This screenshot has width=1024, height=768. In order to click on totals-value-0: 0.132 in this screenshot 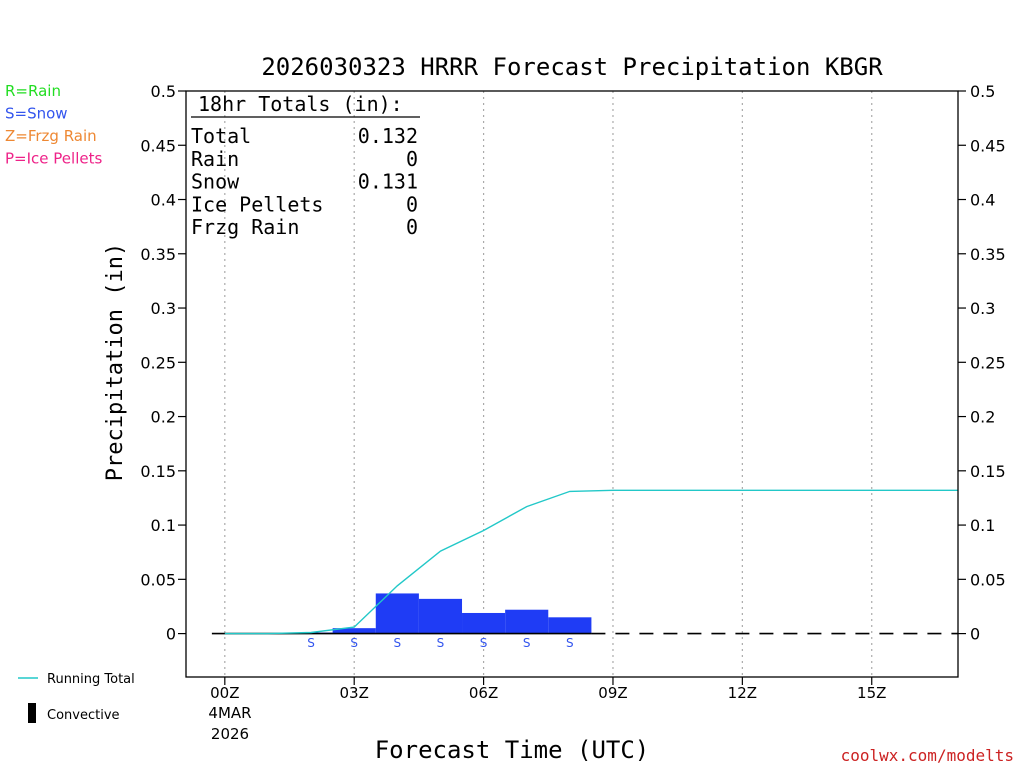, I will do `click(388, 136)`.